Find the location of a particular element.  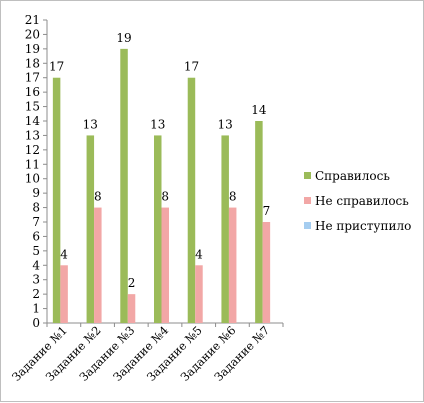

y-tick-label: 16 is located at coordinates (32, 92).